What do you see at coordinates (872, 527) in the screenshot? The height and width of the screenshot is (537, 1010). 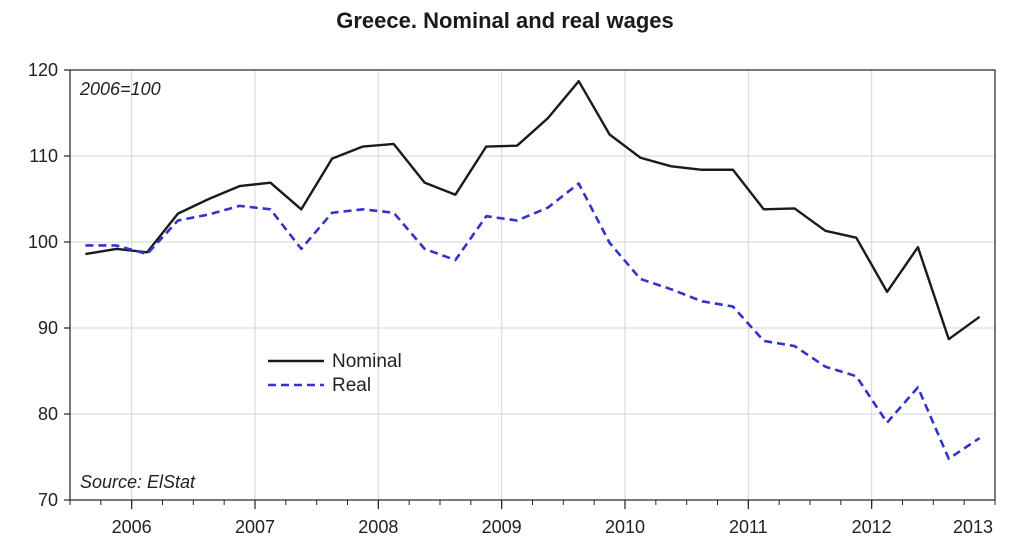 I see `x-tick-label: 2012` at bounding box center [872, 527].